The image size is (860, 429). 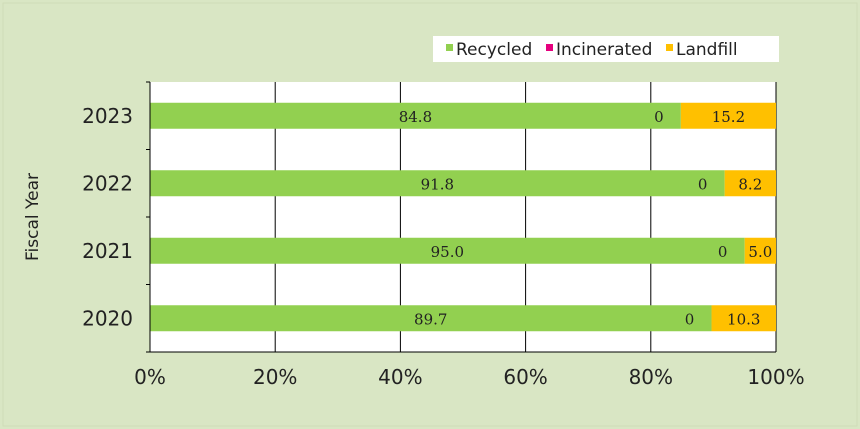 I want to click on x-tick-label: 20%, so click(x=275, y=377).